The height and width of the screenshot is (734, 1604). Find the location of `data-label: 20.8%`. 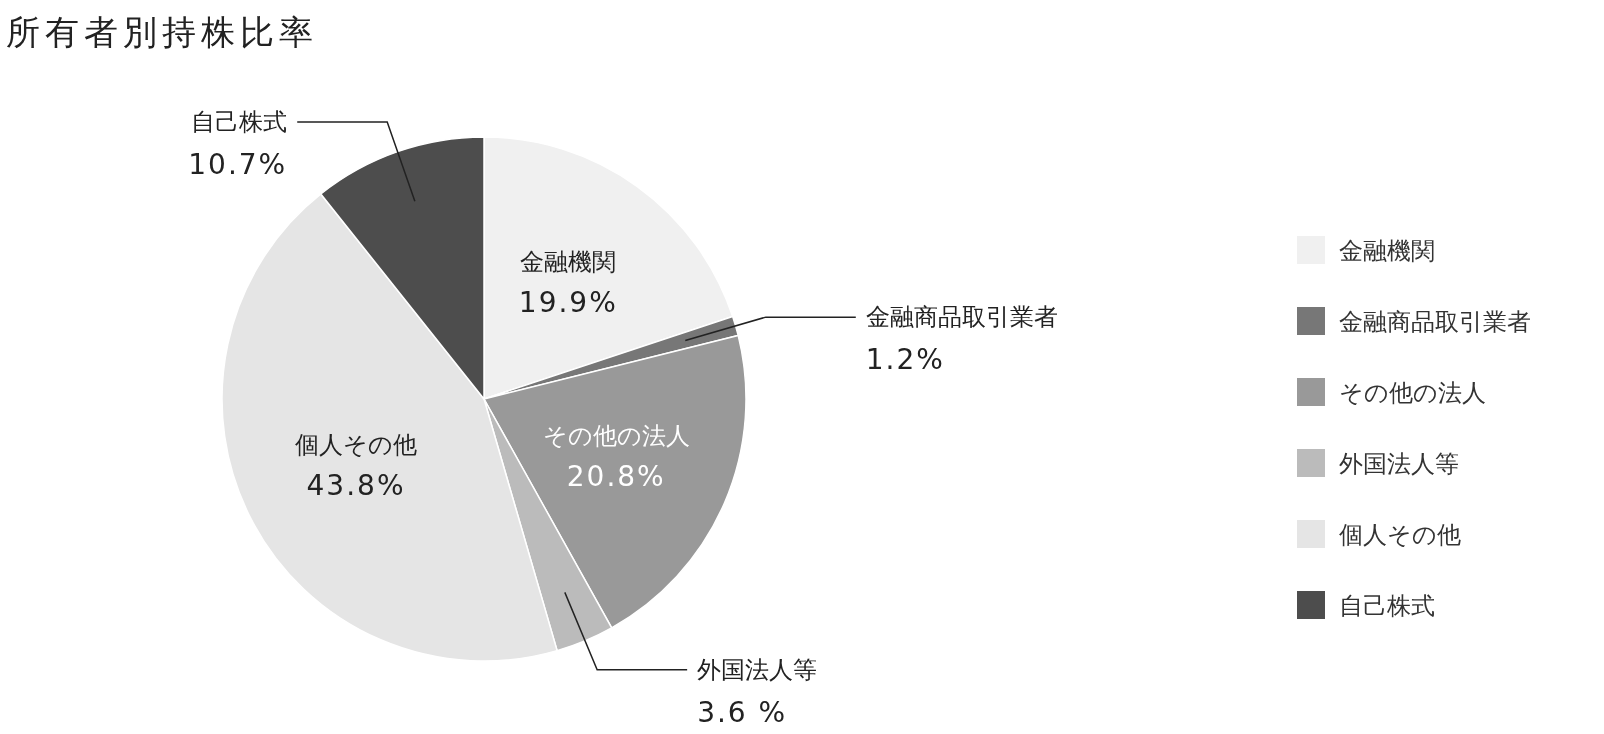

data-label: 20.8% is located at coordinates (616, 477).